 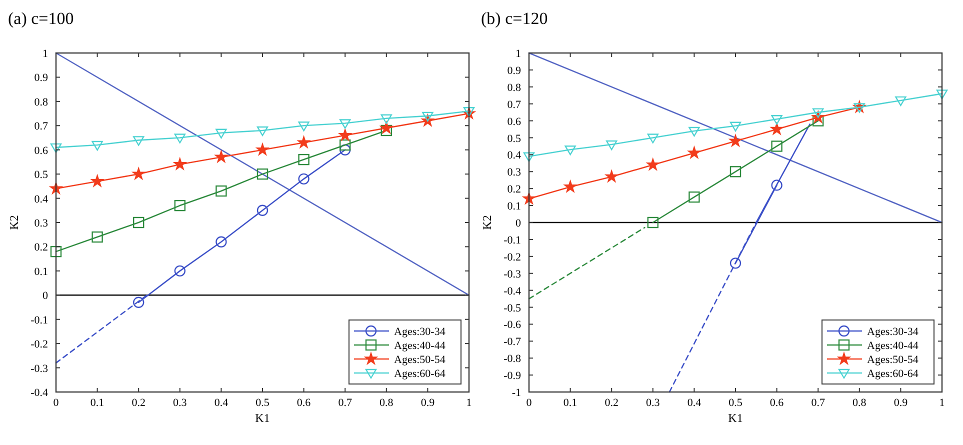 What do you see at coordinates (513, 359) in the screenshot?
I see `y-tick-label: -0.8` at bounding box center [513, 359].